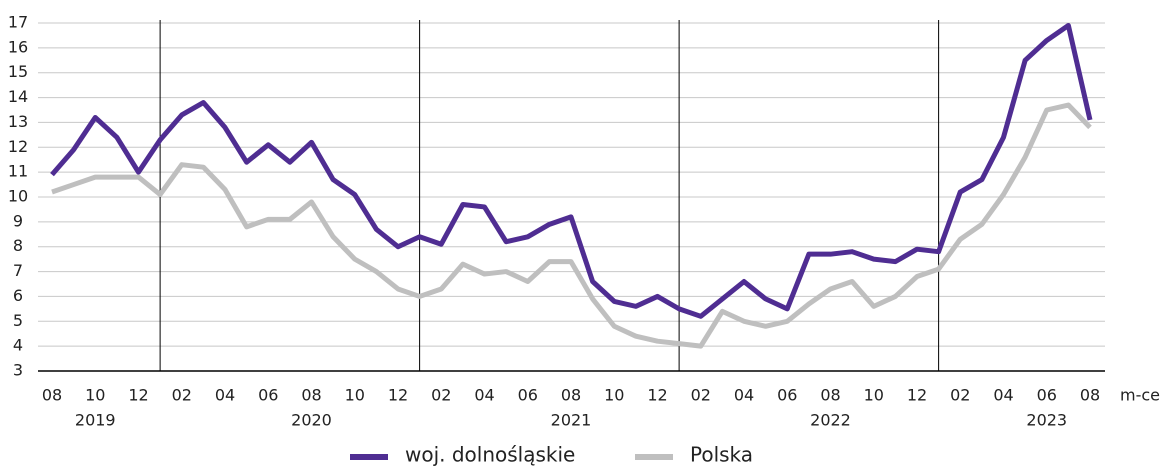 This screenshot has width=1169, height=466. I want to click on y-tick-label: 16, so click(18, 46).